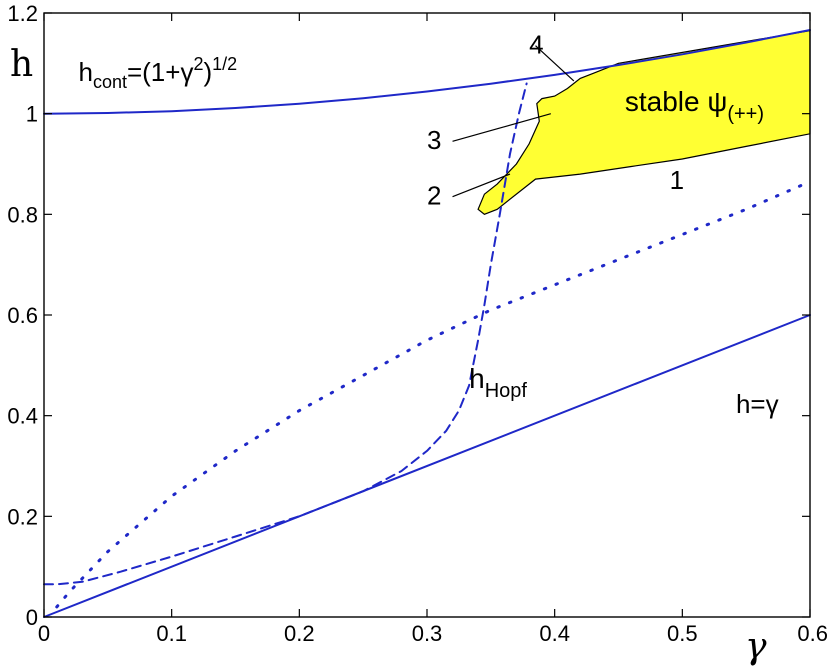  Describe the element at coordinates (434, 140) in the screenshot. I see `boundary-label-3: 3` at that location.